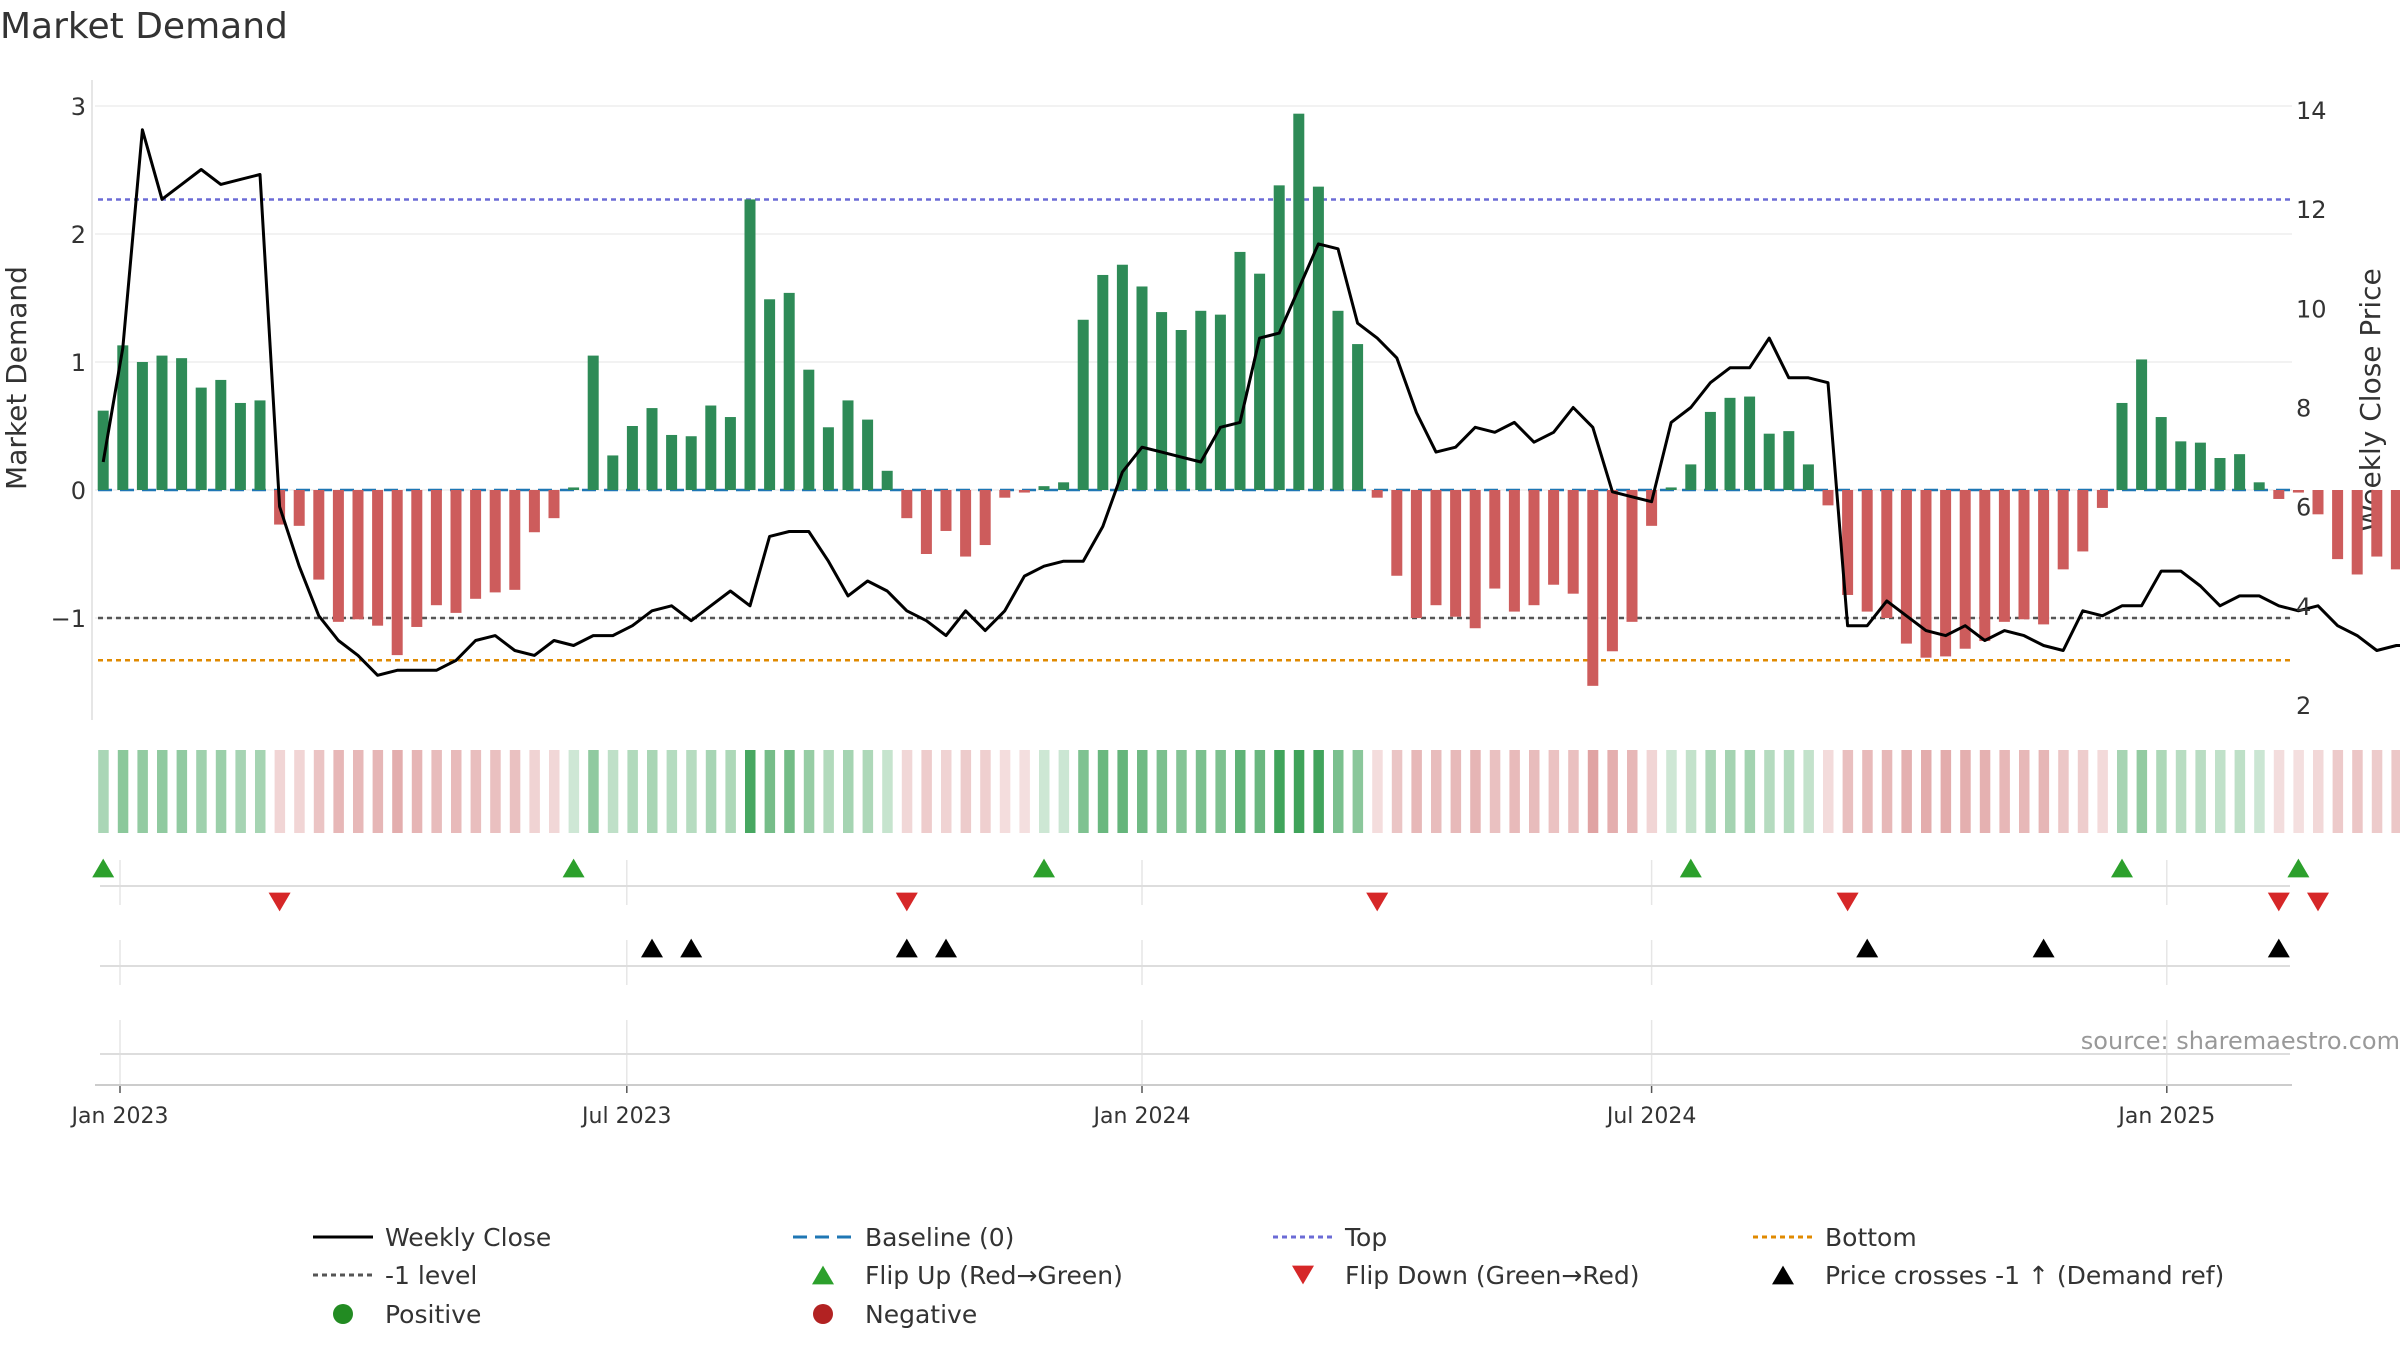 This screenshot has width=2400, height=1354. I want to click on y2-tick-label: 10, so click(2311, 309).